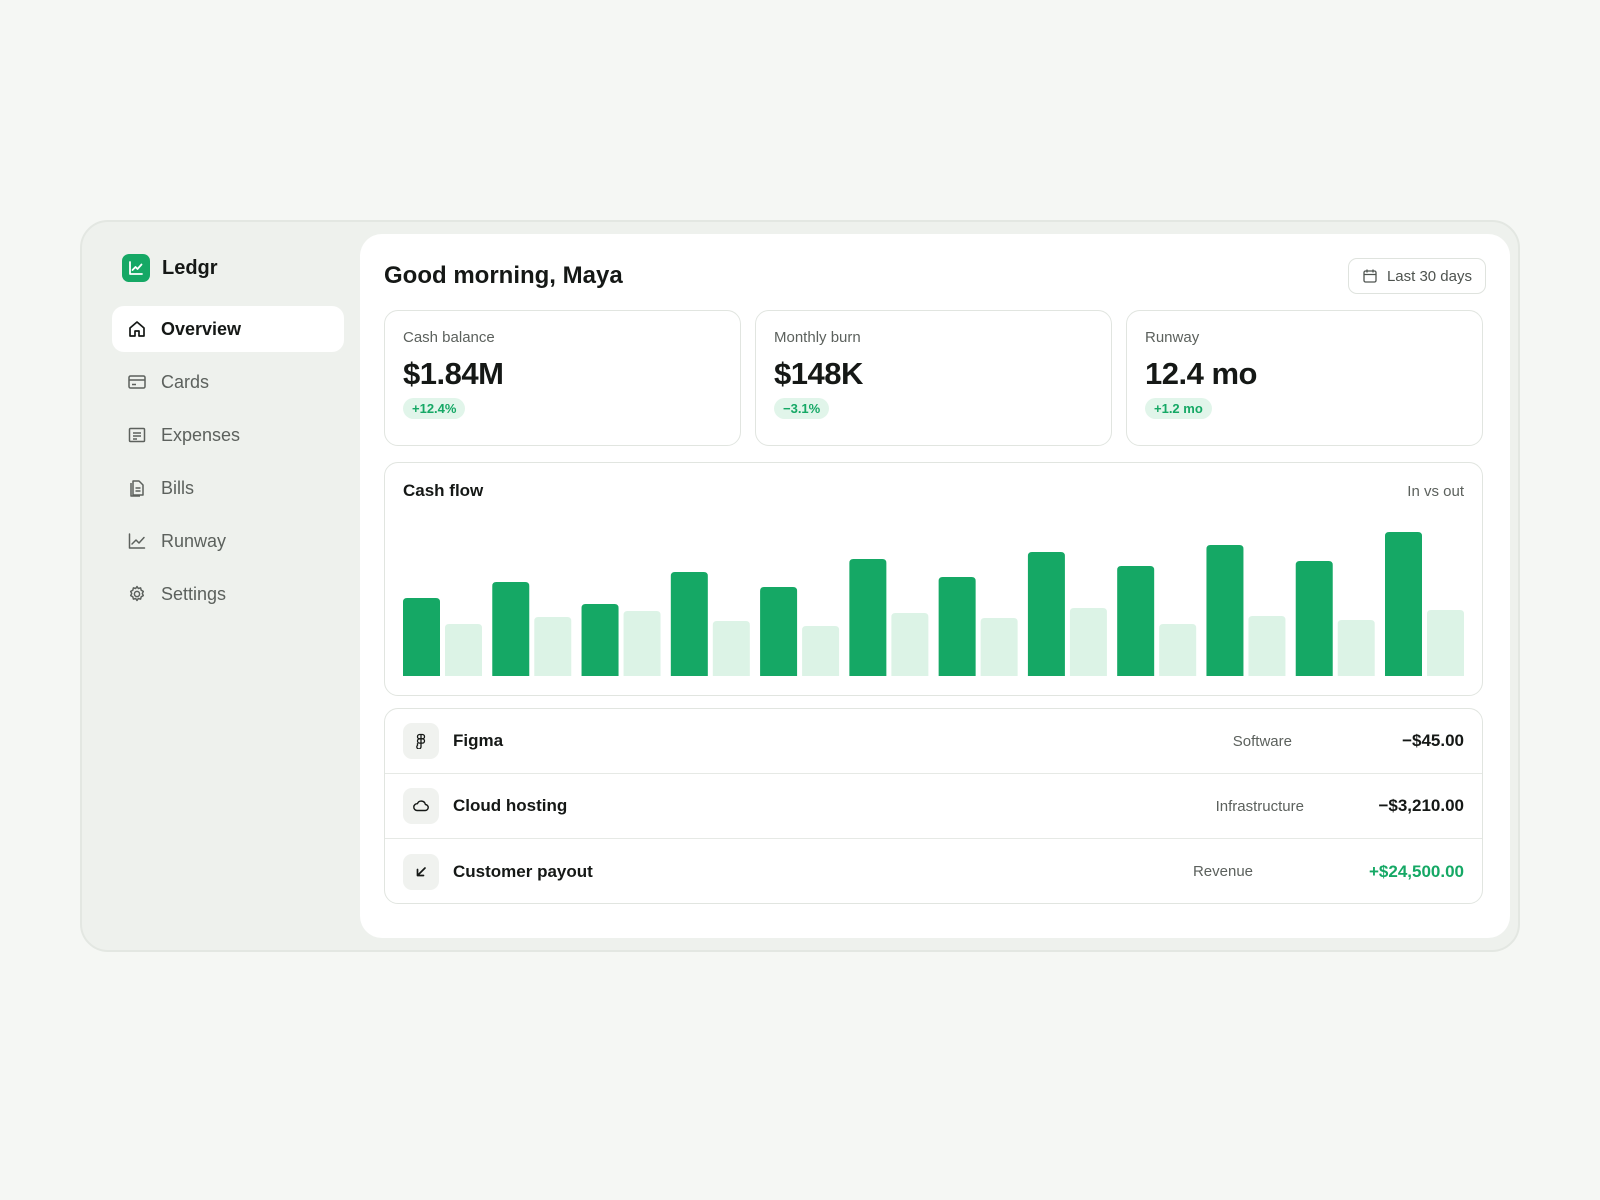 Image resolution: width=1600 pixels, height=1200 pixels. Describe the element at coordinates (1370, 276) in the screenshot. I see `calendar-icon` at that location.